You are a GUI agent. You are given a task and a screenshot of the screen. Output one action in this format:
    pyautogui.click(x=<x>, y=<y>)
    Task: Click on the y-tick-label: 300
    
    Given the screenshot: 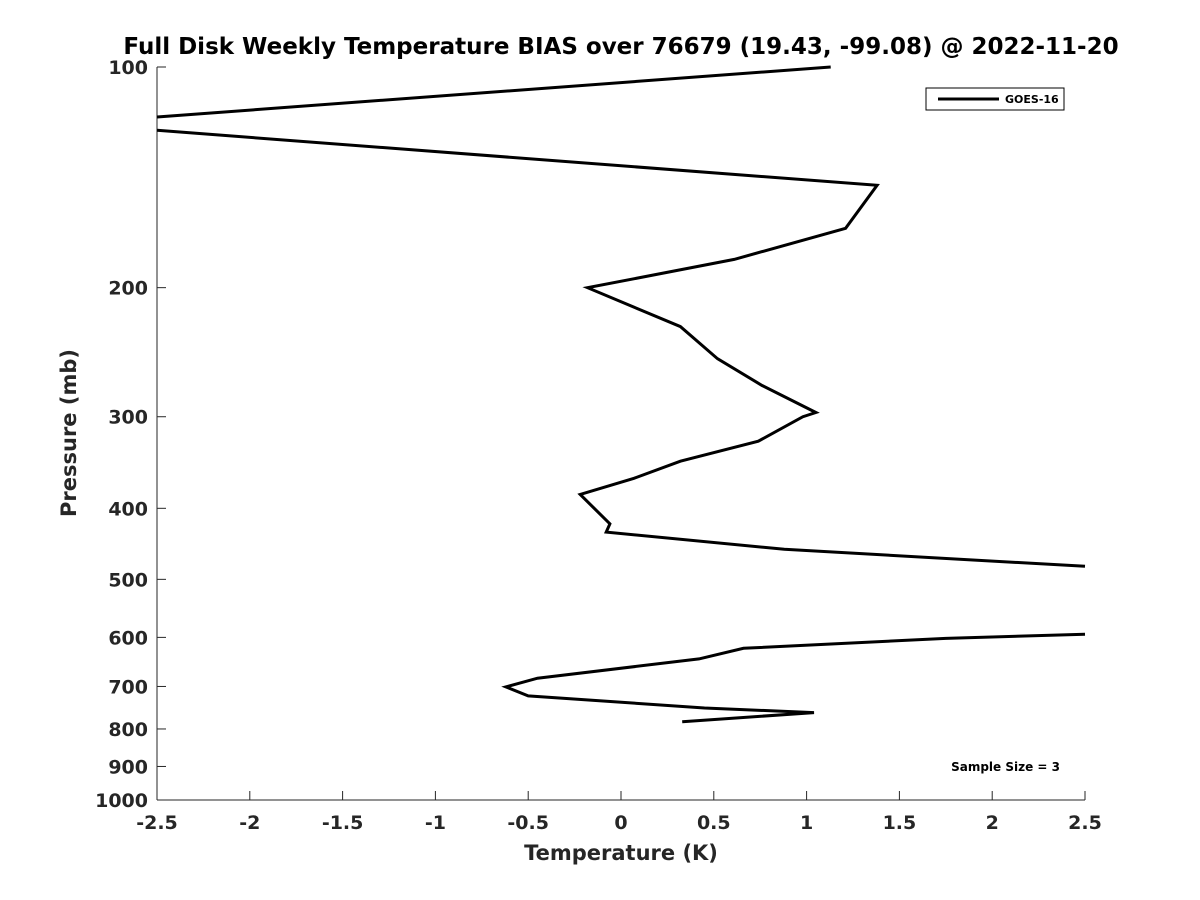 What is the action you would take?
    pyautogui.click(x=128, y=418)
    